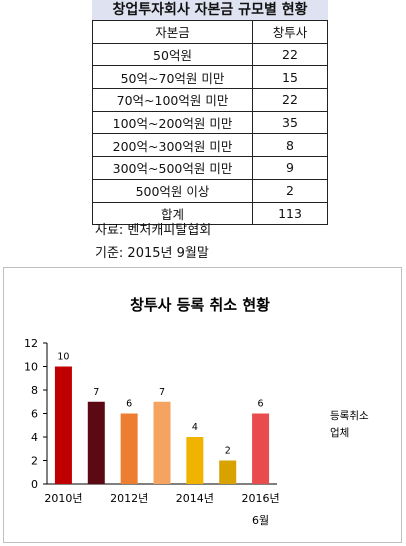  I want to click on capital-cell: 50억원, so click(172, 54).